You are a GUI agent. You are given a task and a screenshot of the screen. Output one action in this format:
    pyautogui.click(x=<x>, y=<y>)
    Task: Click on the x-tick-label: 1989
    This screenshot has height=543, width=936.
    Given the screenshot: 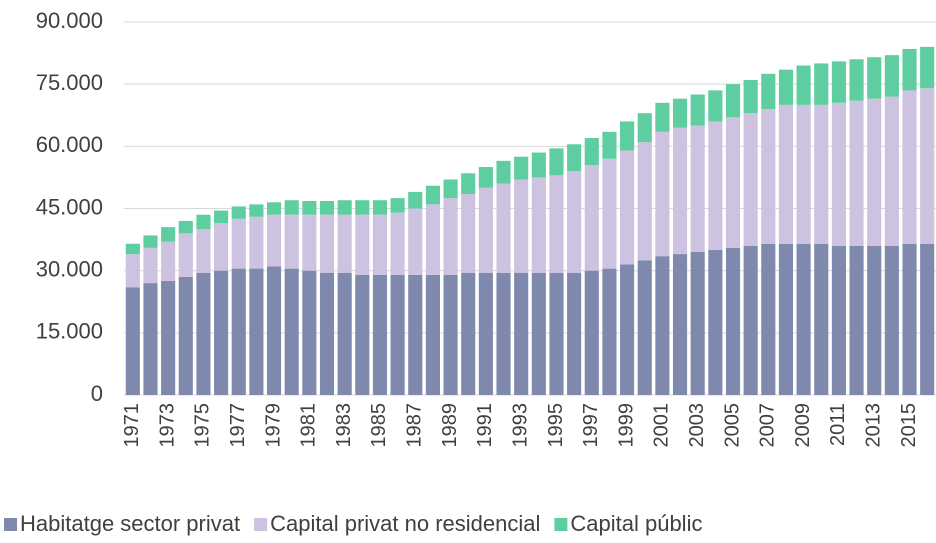 What is the action you would take?
    pyautogui.click(x=450, y=425)
    